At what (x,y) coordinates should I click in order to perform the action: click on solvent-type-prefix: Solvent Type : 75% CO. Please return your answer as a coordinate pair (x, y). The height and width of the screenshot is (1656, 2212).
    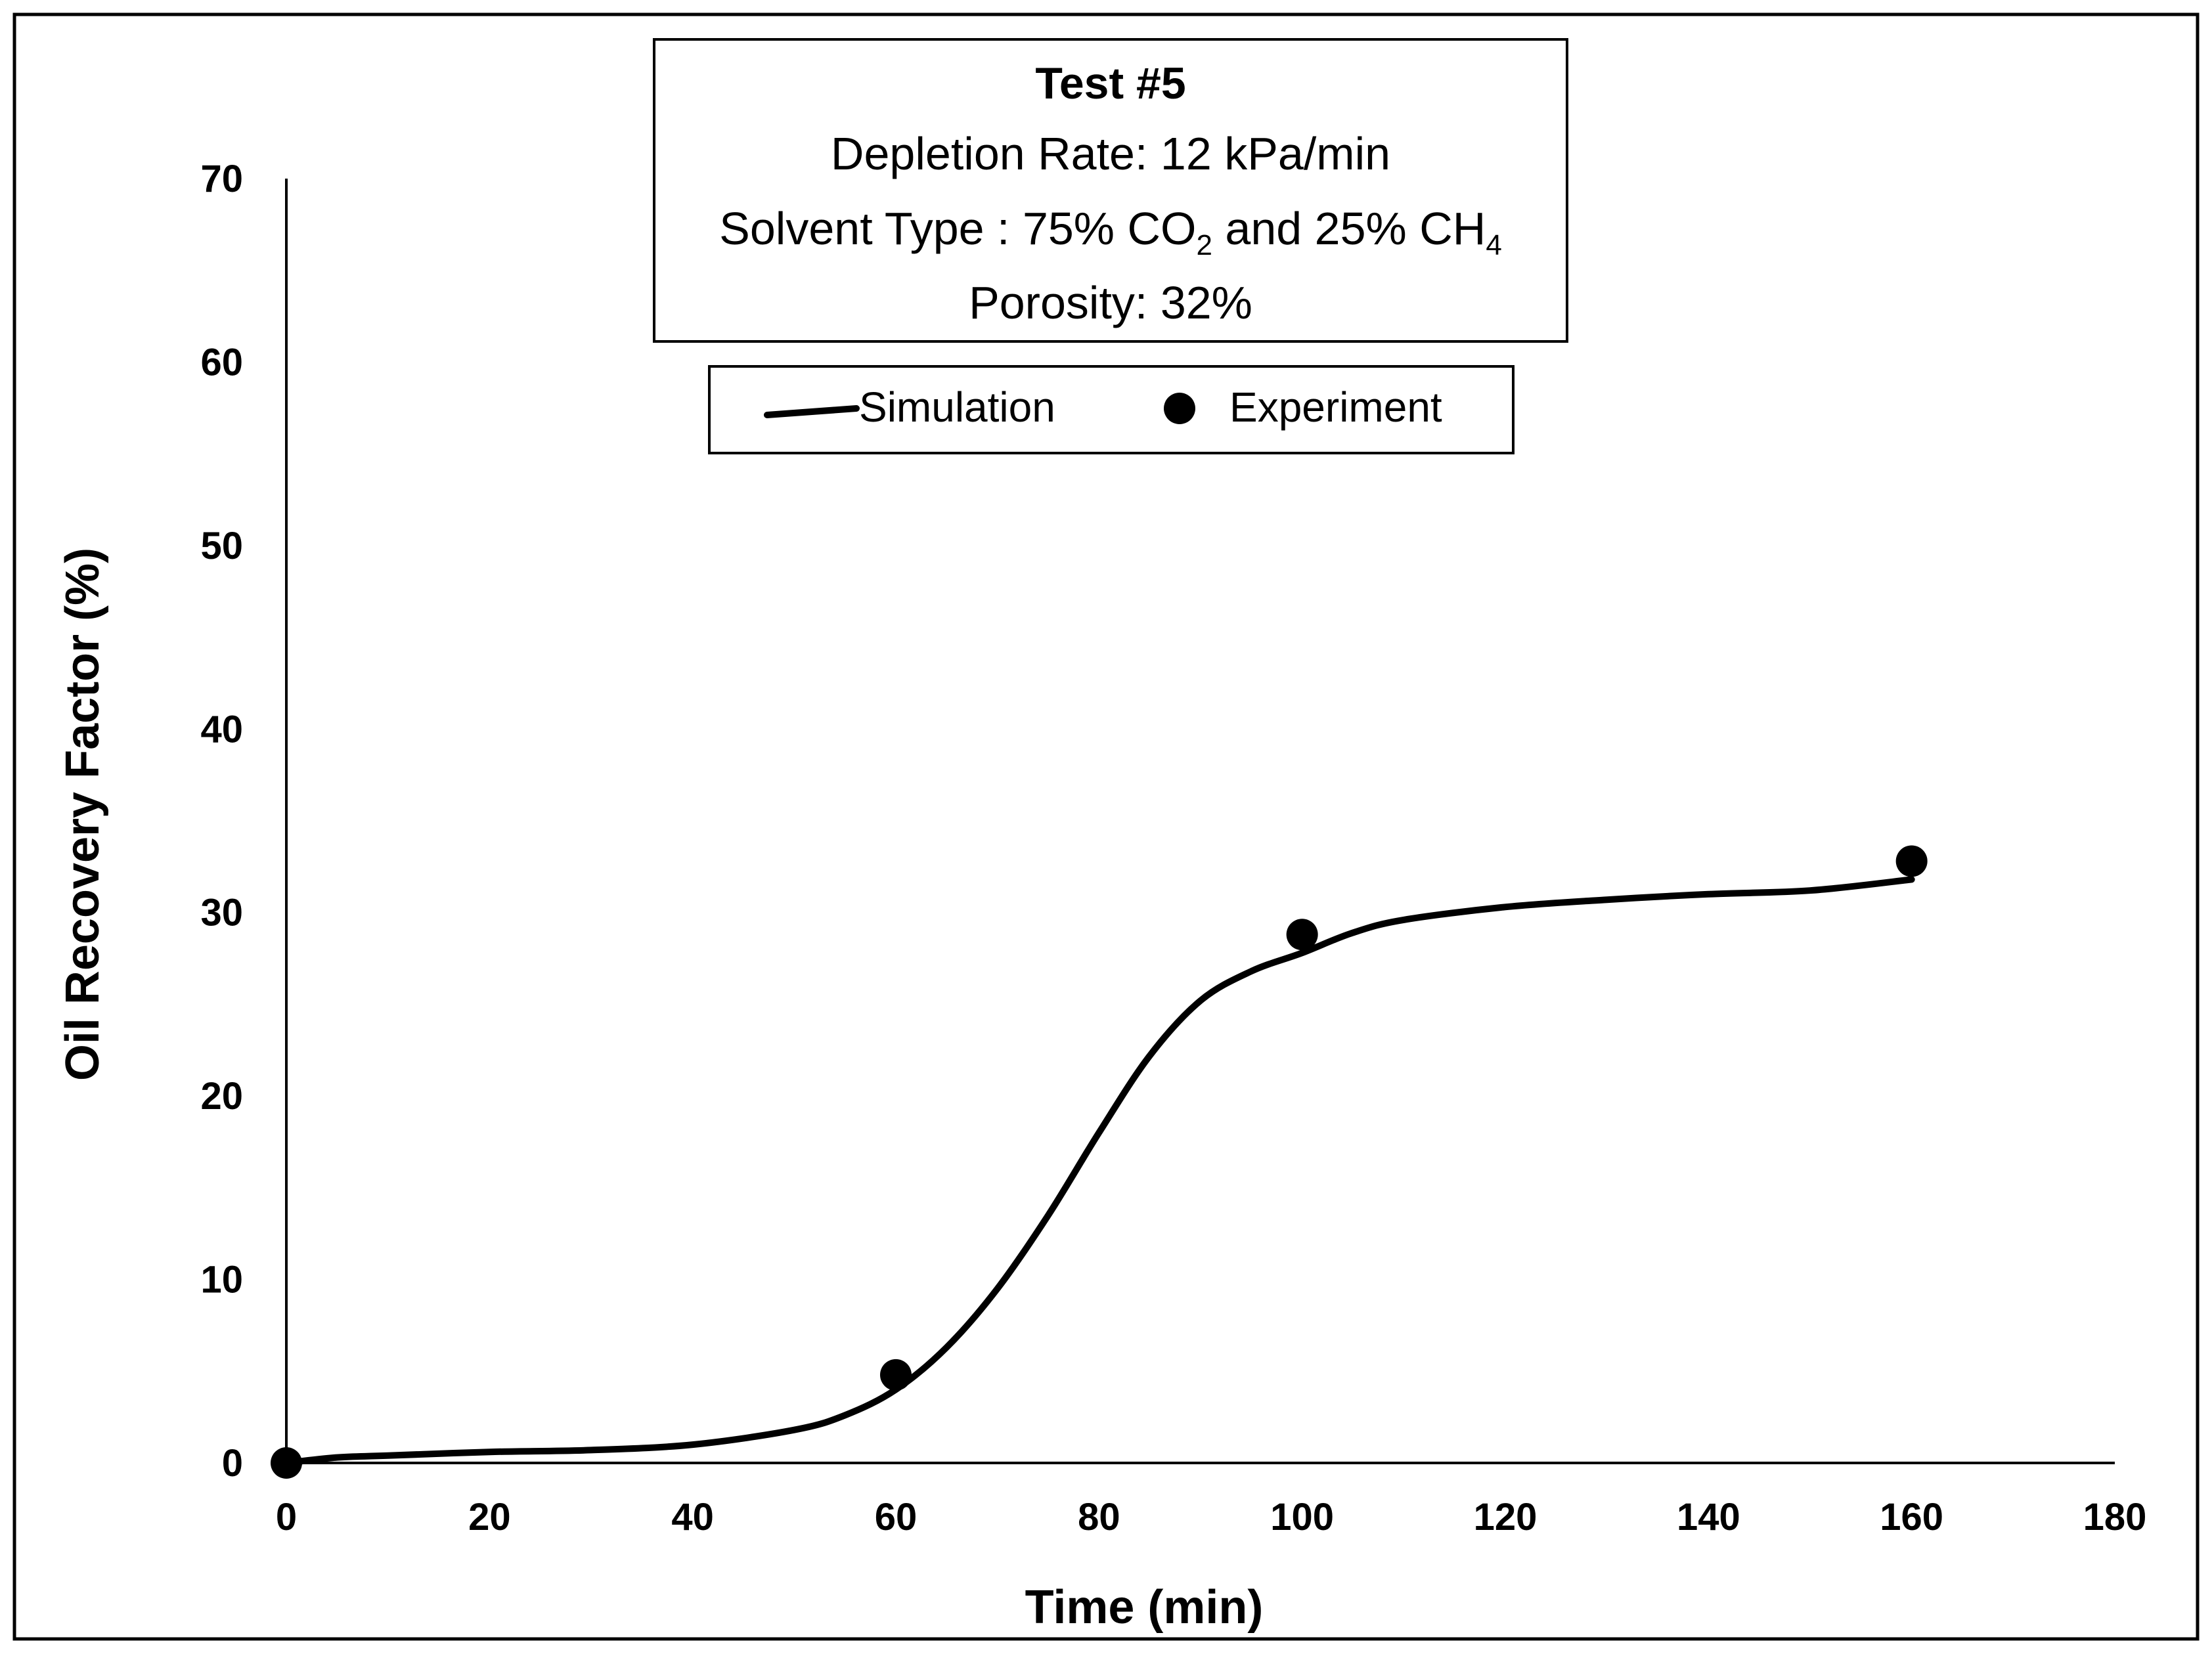
    Looking at the image, I should click on (957, 228).